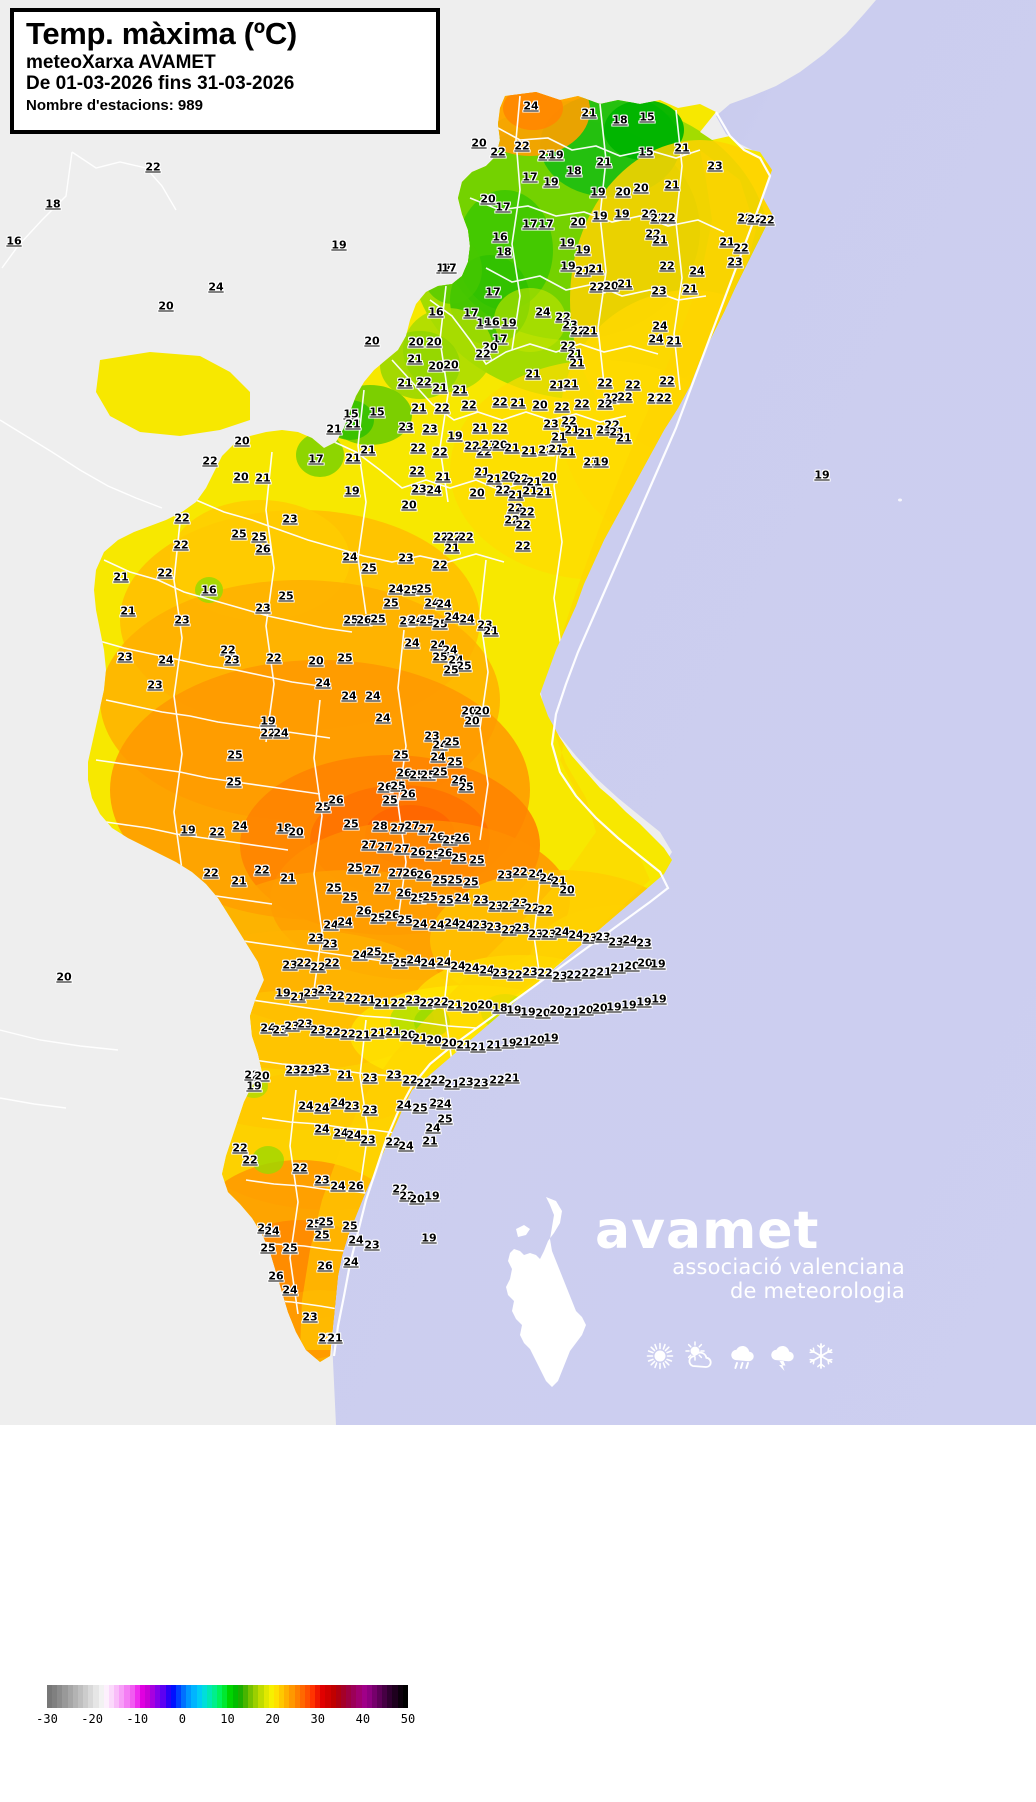 This screenshot has height=1802, width=1036. What do you see at coordinates (500, 237) in the screenshot?
I see `station-label: 16` at bounding box center [500, 237].